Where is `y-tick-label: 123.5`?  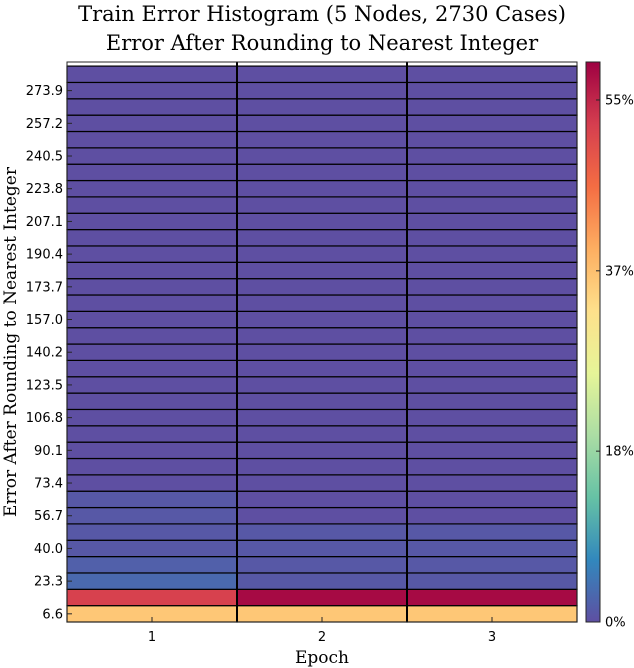
y-tick-label: 123.5 is located at coordinates (44, 385).